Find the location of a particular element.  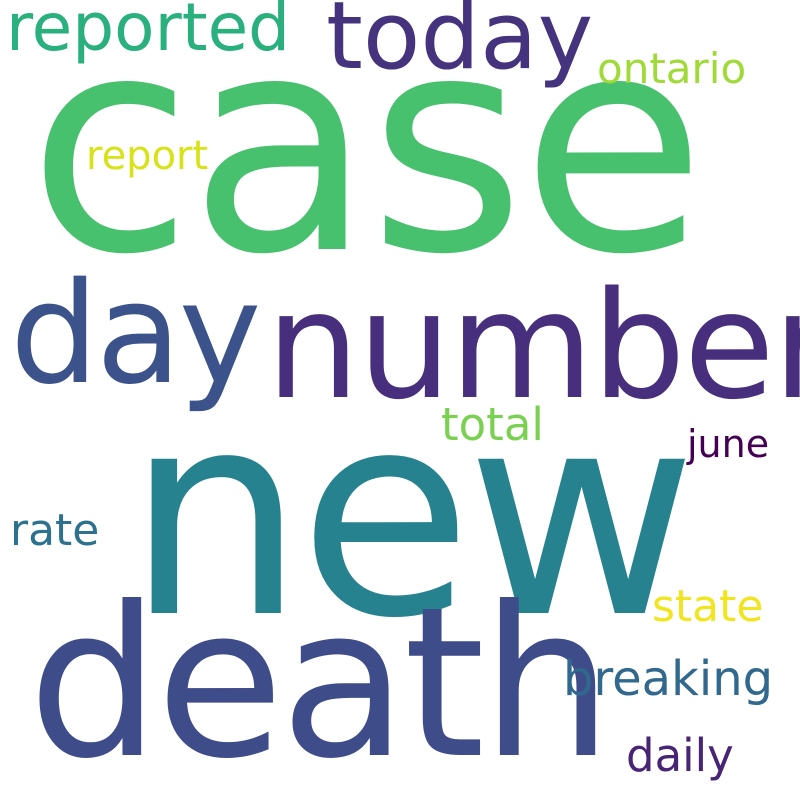

word-ontario: ontario is located at coordinates (672, 68).